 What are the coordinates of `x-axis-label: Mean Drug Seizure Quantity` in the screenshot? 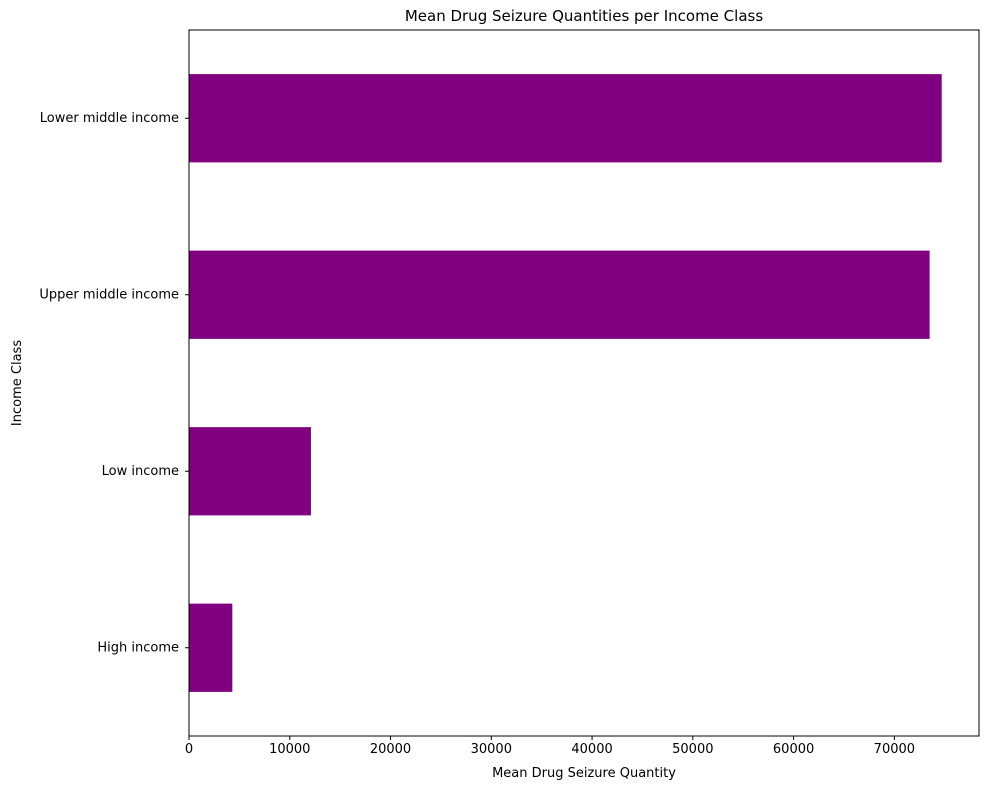 It's located at (584, 773).